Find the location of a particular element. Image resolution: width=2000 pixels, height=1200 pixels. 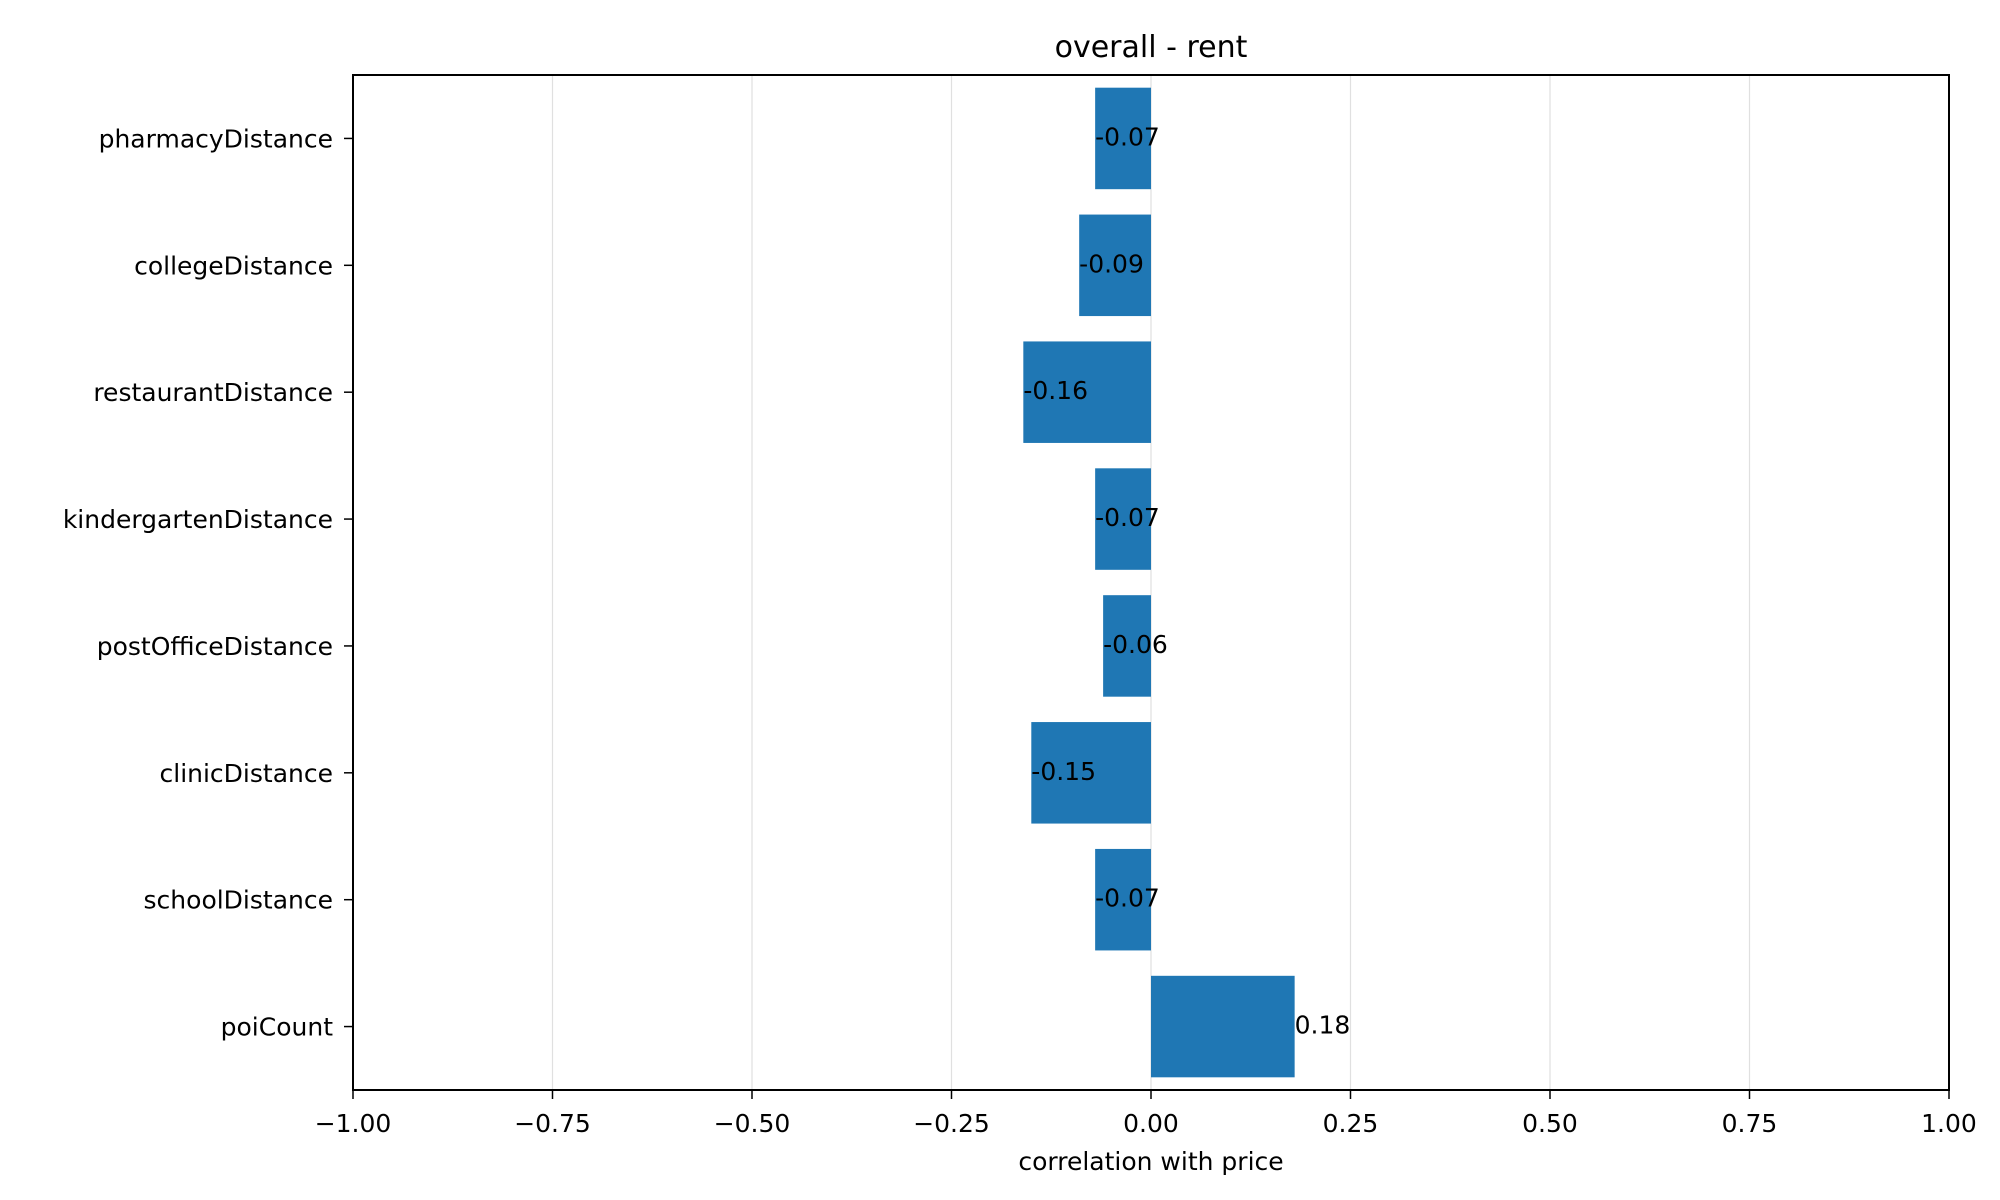

category-label: restaurantDistance is located at coordinates (213, 392).